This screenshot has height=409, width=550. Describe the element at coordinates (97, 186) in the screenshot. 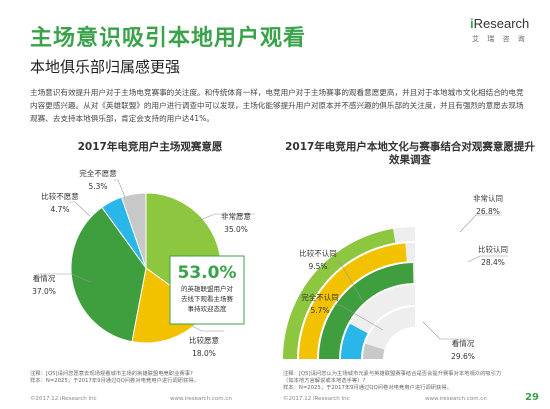

I see `pie-value-label-4: 5.3%` at that location.